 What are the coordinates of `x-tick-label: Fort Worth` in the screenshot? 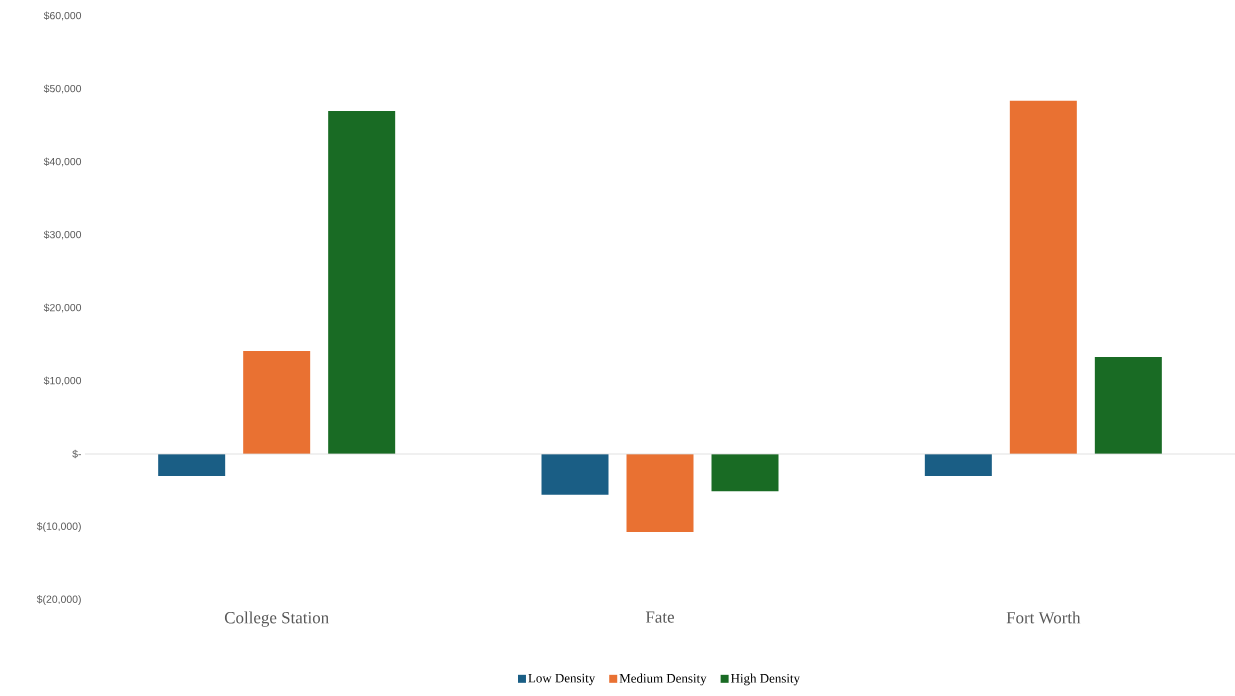 It's located at (1043, 617).